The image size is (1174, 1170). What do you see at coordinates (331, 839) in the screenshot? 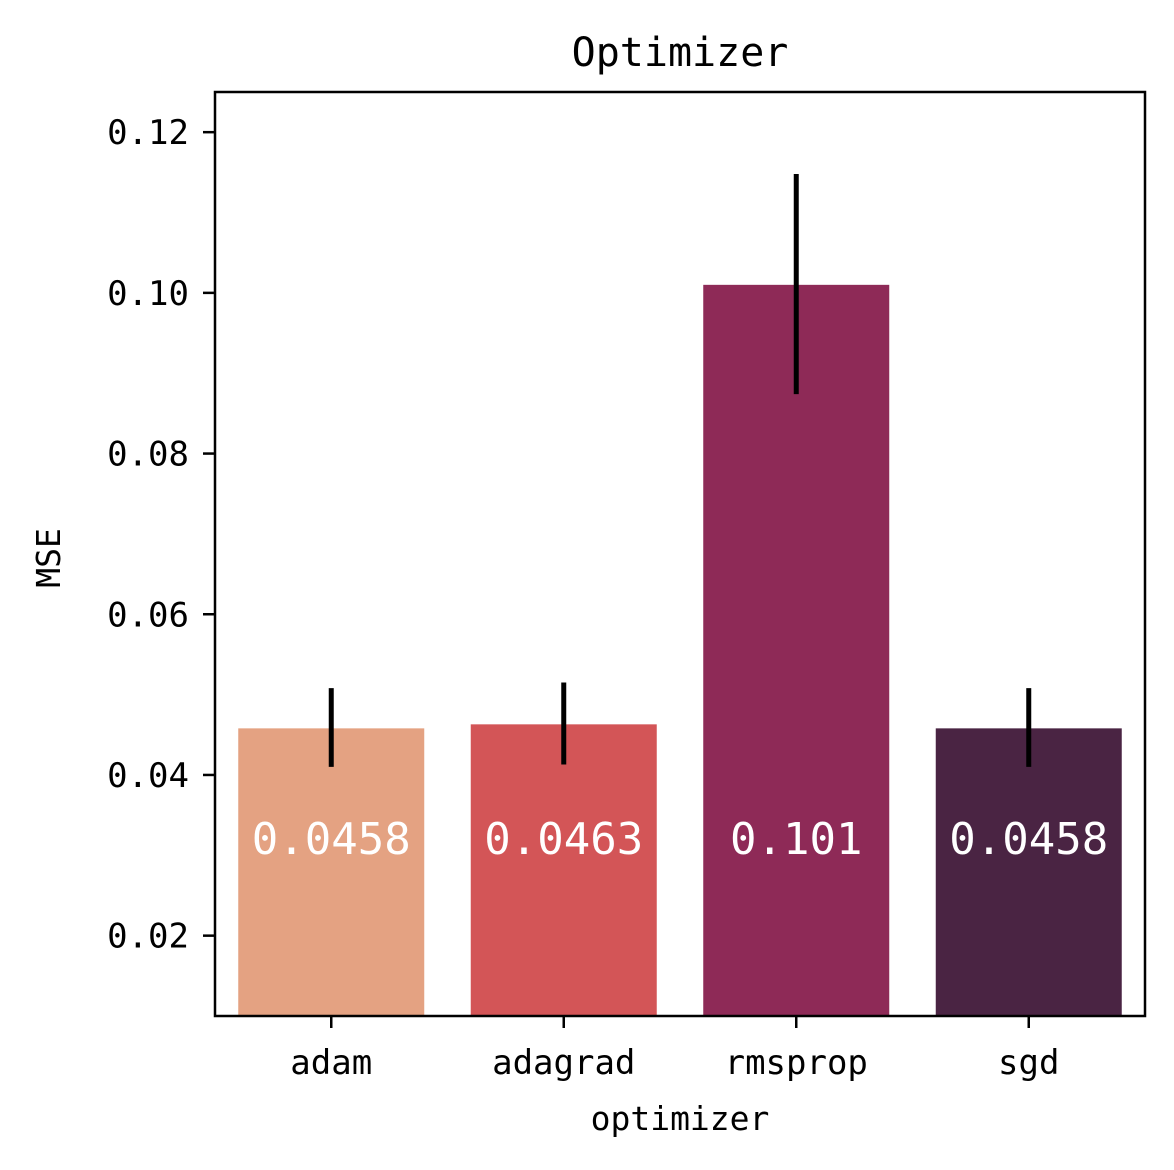
I see `bar-value-label-adam: 0.0458` at bounding box center [331, 839].